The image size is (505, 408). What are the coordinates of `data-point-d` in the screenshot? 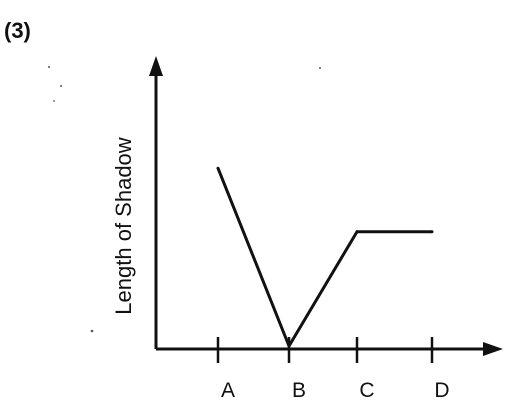 It's located at (432, 232).